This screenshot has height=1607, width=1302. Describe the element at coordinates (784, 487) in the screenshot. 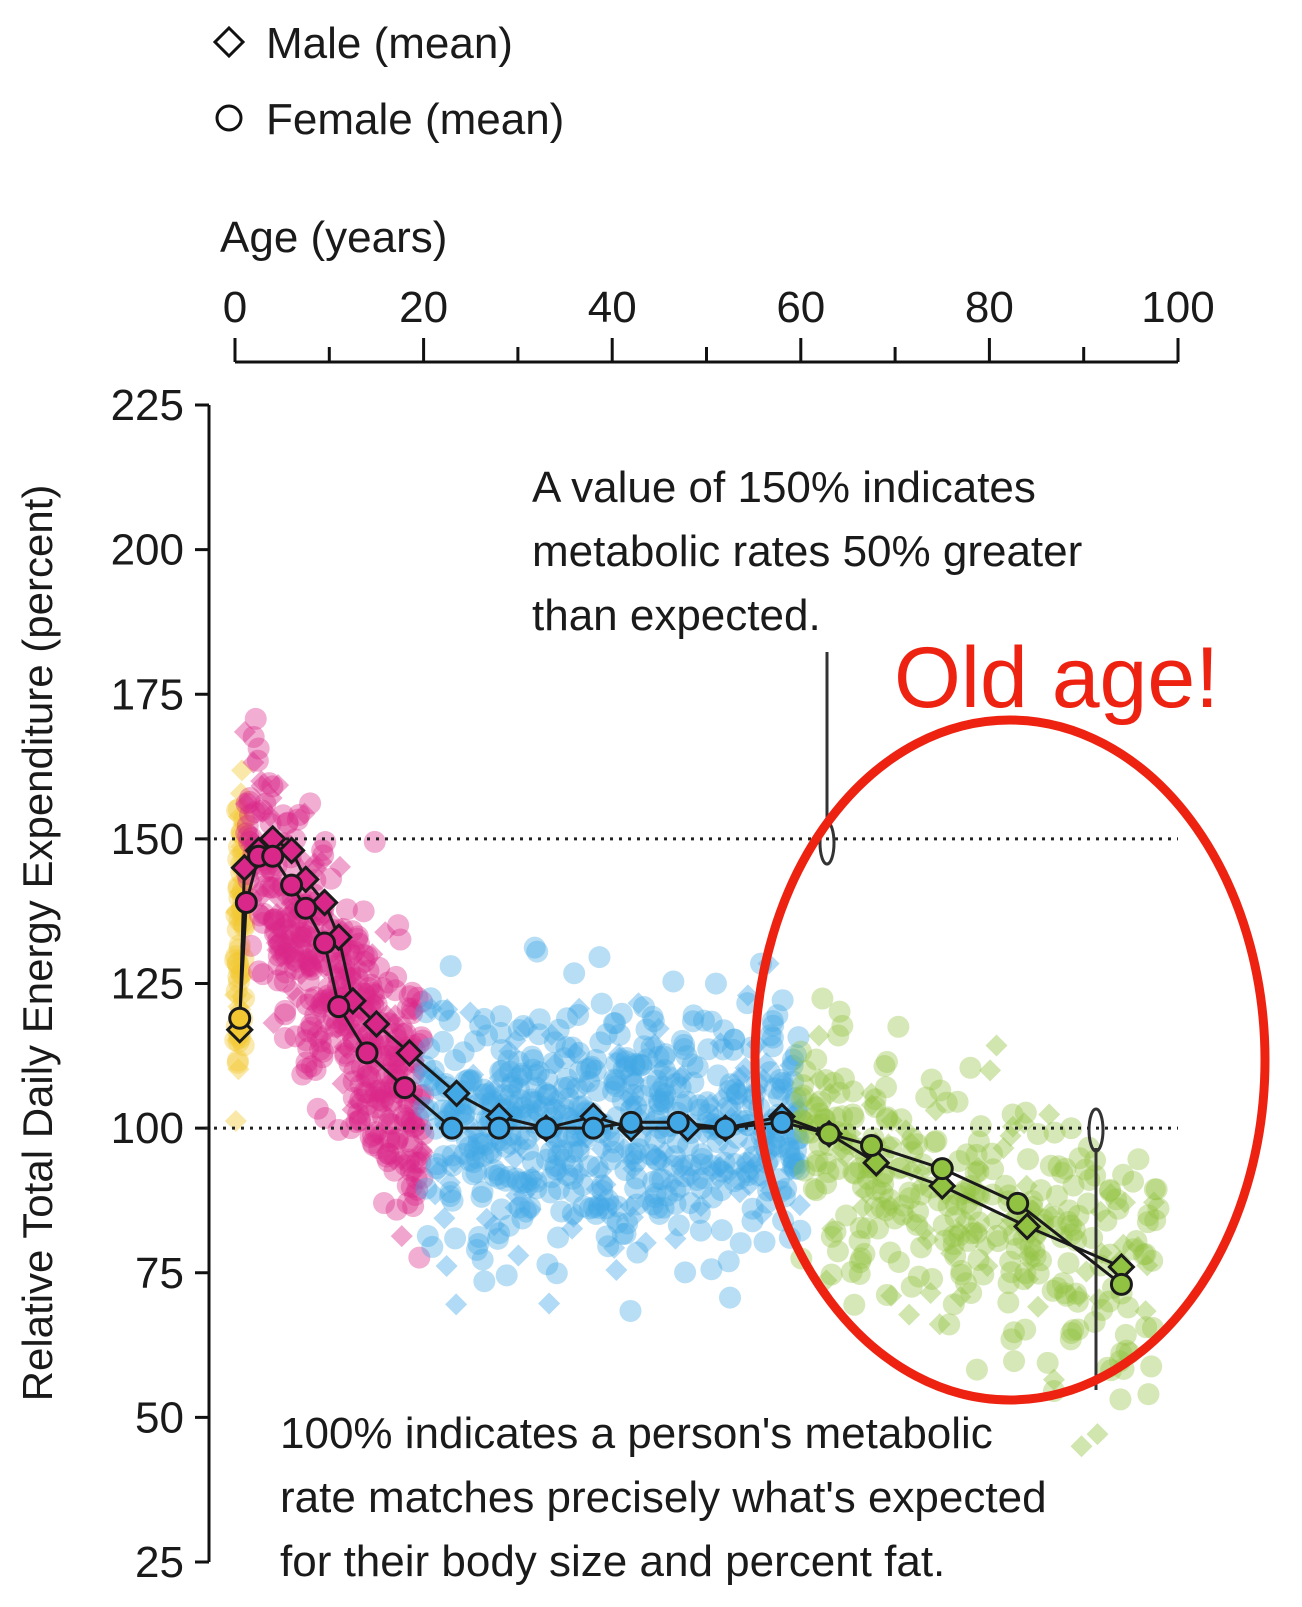

I see `annotation-150-line-1: A value of 150% indicates` at that location.